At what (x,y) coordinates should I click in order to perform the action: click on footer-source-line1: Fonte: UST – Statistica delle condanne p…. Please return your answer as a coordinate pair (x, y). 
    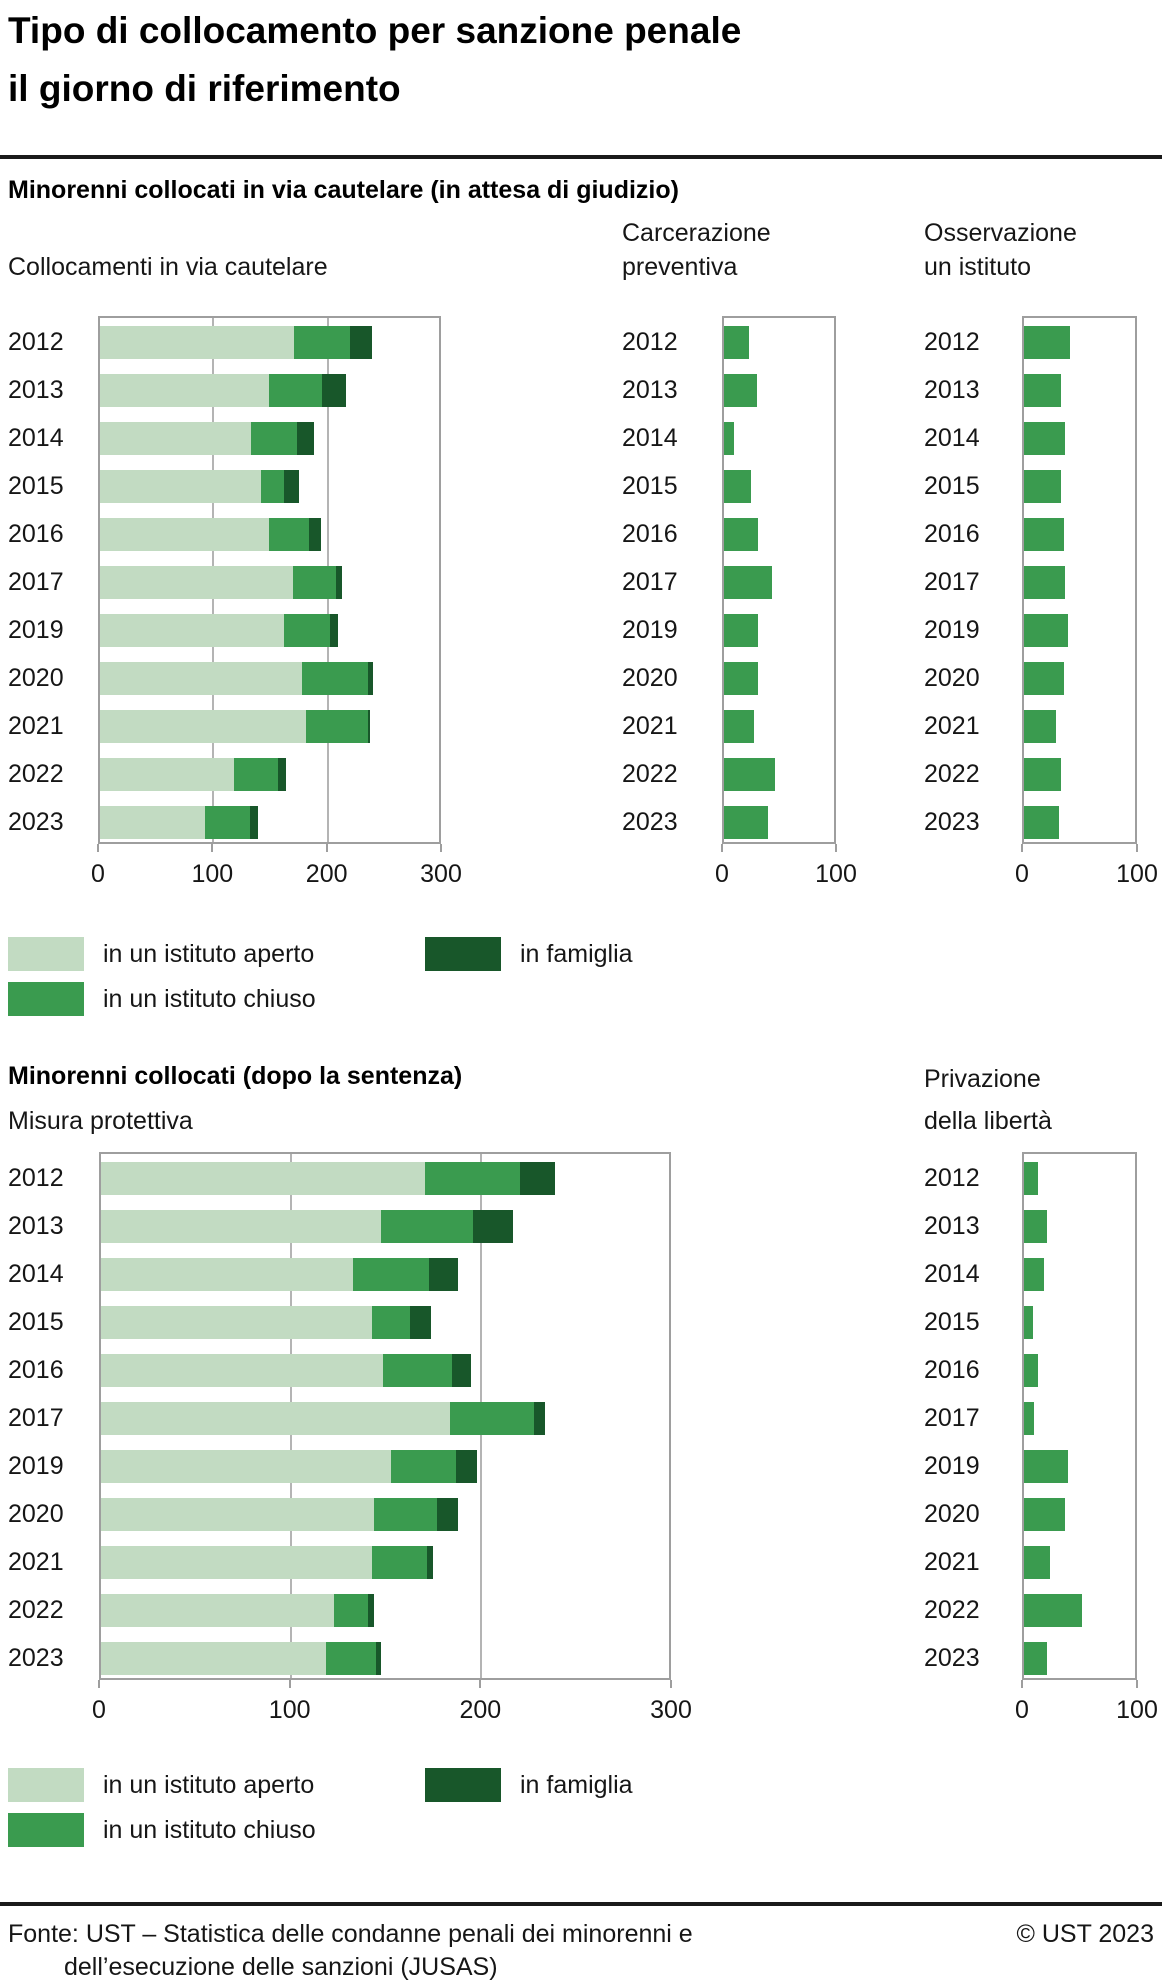
    Looking at the image, I should click on (350, 1934).